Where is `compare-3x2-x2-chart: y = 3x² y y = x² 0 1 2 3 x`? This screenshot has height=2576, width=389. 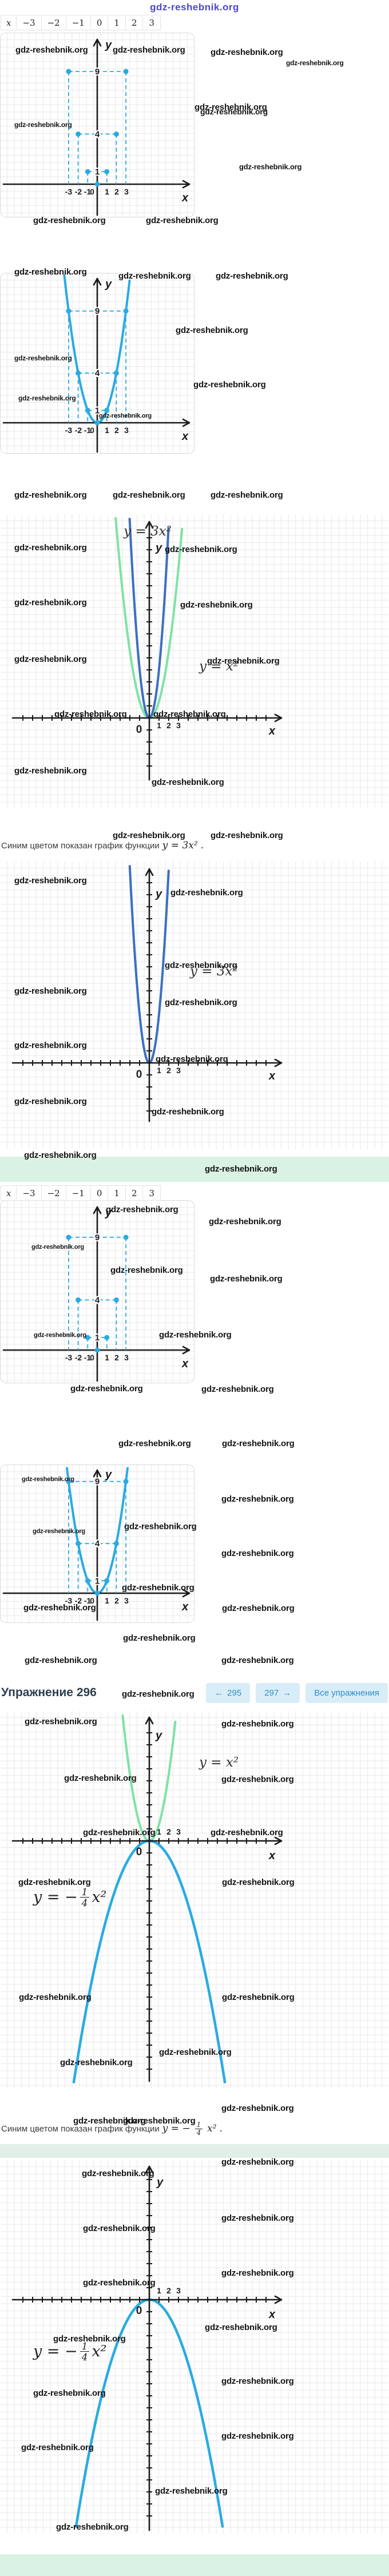 compare-3x2-x2-chart: y = 3x² y y = x² 0 1 2 3 x is located at coordinates (194, 661).